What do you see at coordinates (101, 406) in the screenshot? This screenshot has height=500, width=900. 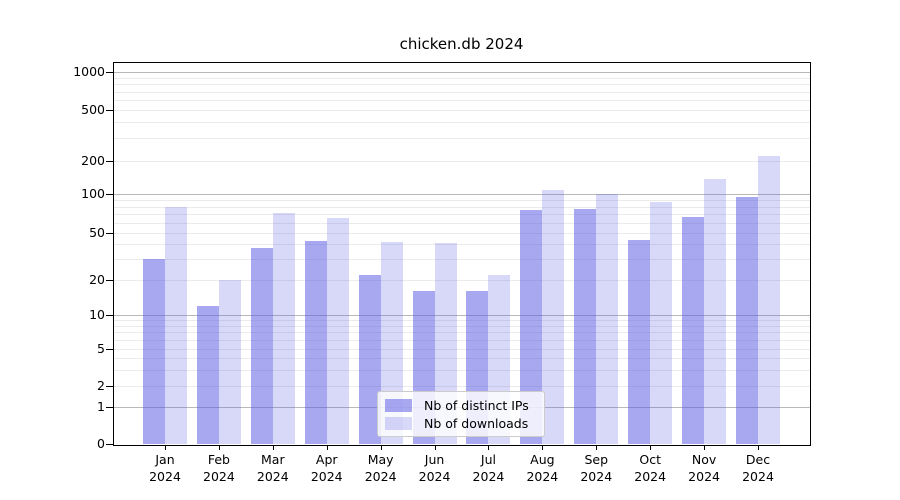 I see `y-tick-label: 1` at bounding box center [101, 406].